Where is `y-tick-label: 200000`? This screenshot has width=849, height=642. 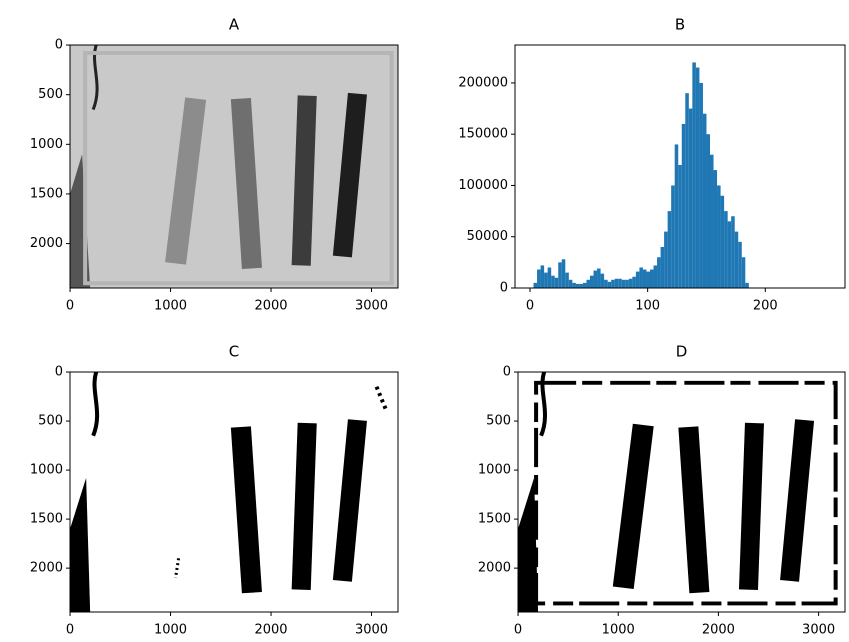 y-tick-label: 200000 is located at coordinates (483, 82).